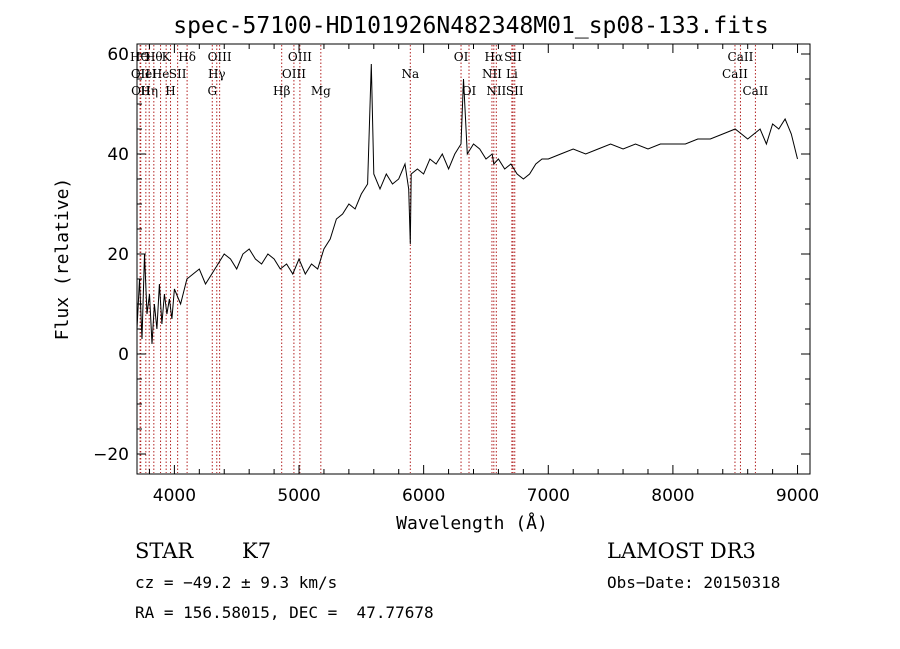  Describe the element at coordinates (220, 57) in the screenshot. I see `line-label-13: OIII` at that location.